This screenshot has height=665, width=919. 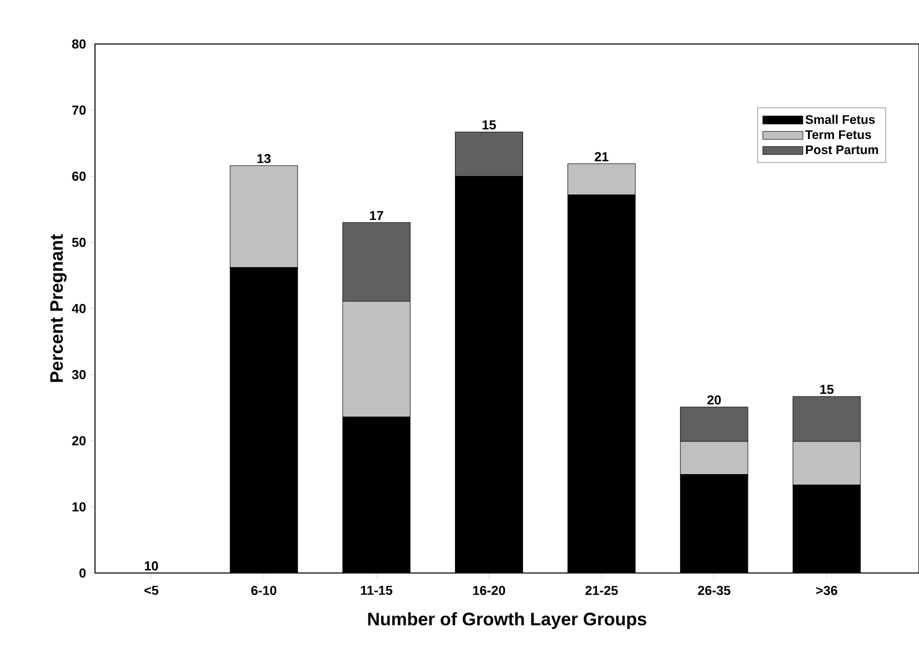 I want to click on x-tick-label: 21-25, so click(x=601, y=591).